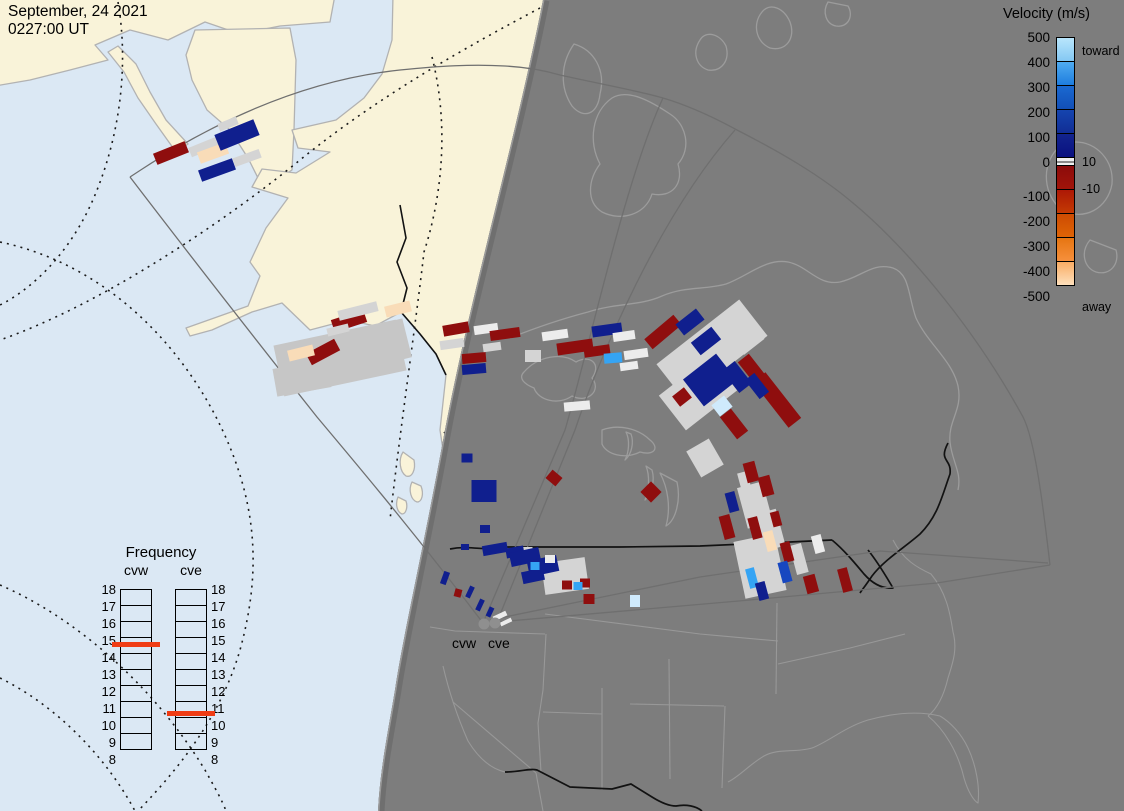 This screenshot has height=811, width=1124. Describe the element at coordinates (48, 29) in the screenshot. I see `time-label: 0227:00 UT` at that location.